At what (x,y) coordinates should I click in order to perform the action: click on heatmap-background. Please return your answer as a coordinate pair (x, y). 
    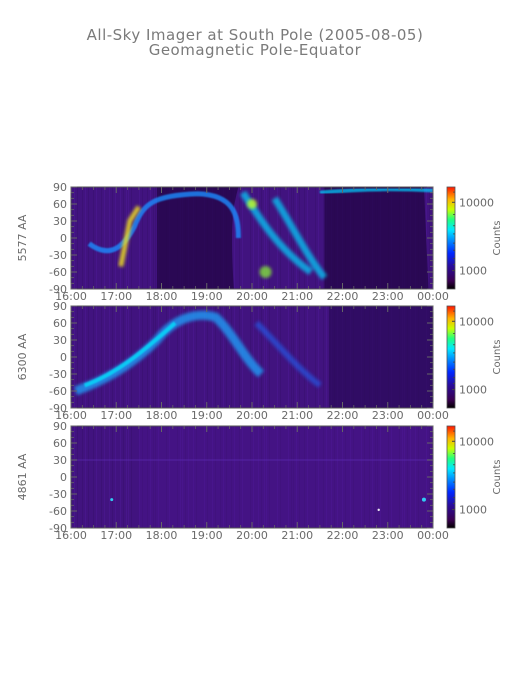
    Looking at the image, I should click on (252, 477).